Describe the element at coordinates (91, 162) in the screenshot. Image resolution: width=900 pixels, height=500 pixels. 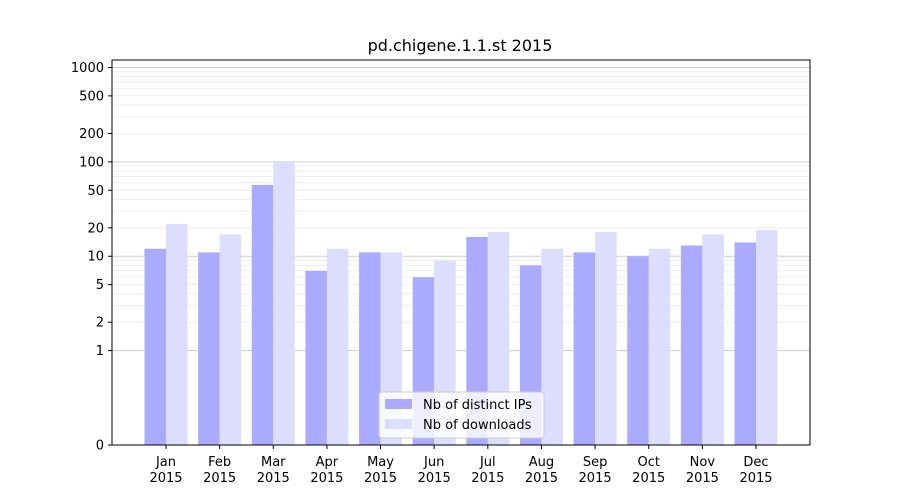
I see `y-tick-label: 100` at that location.